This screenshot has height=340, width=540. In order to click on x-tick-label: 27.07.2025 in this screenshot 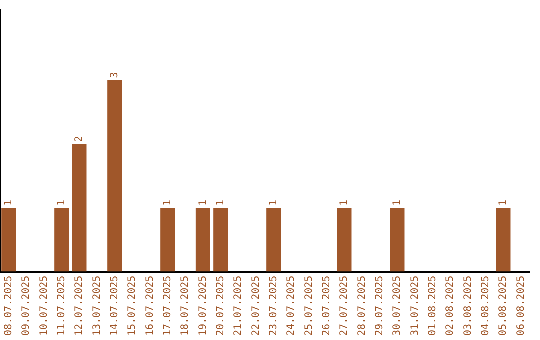, I will do `click(344, 306)`.